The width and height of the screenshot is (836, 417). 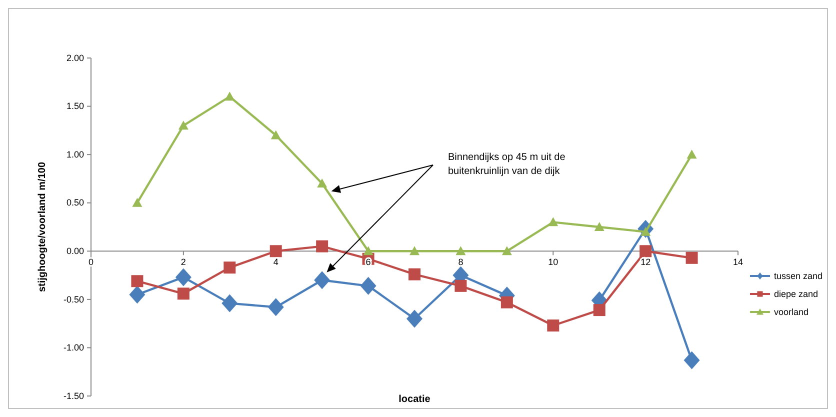 I want to click on y-tick-label: 0.50, so click(x=75, y=203).